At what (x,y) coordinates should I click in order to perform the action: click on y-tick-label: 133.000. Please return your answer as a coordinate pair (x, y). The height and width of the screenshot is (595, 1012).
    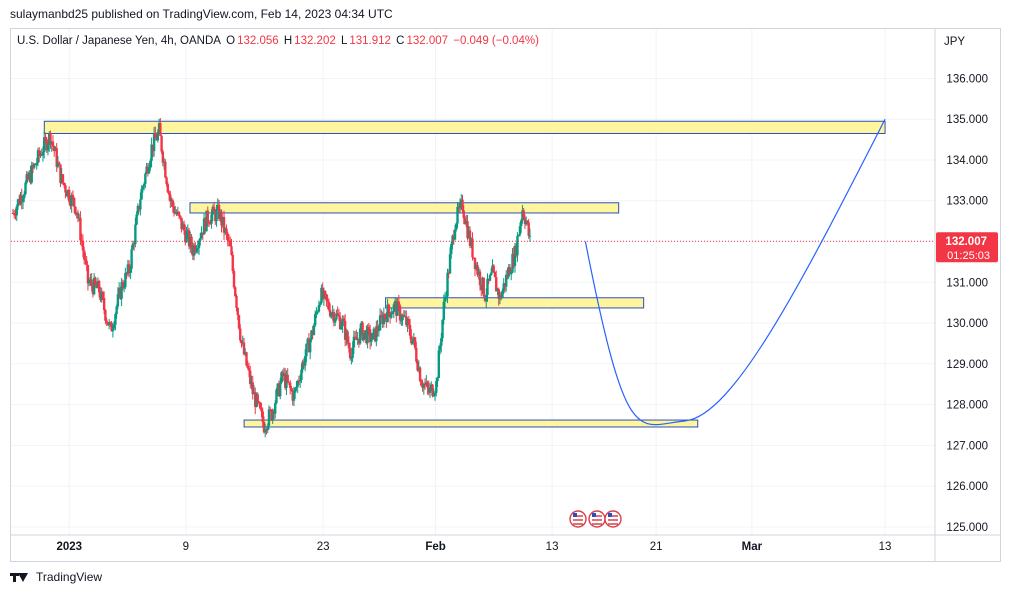
    Looking at the image, I should click on (967, 202).